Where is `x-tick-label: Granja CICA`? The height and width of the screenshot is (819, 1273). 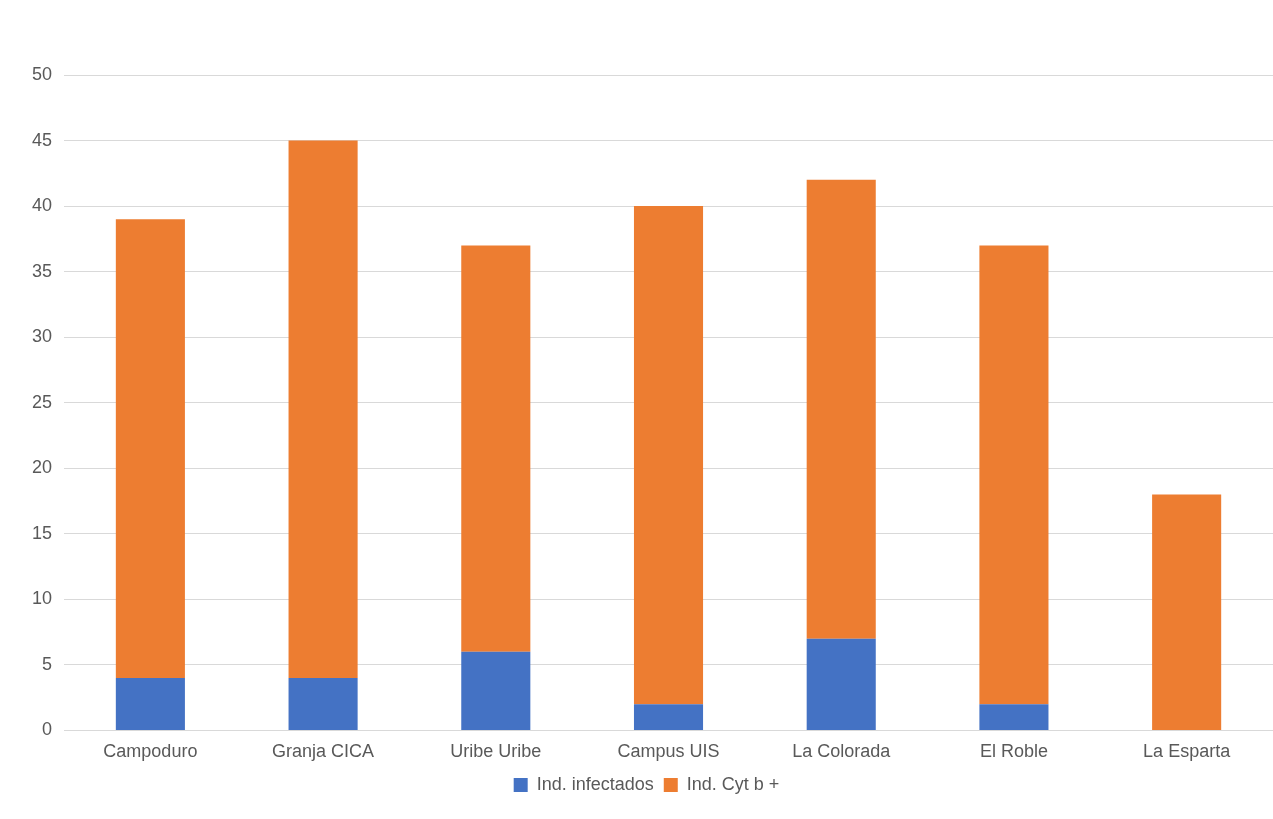
x-tick-label: Granja CICA is located at coordinates (323, 751).